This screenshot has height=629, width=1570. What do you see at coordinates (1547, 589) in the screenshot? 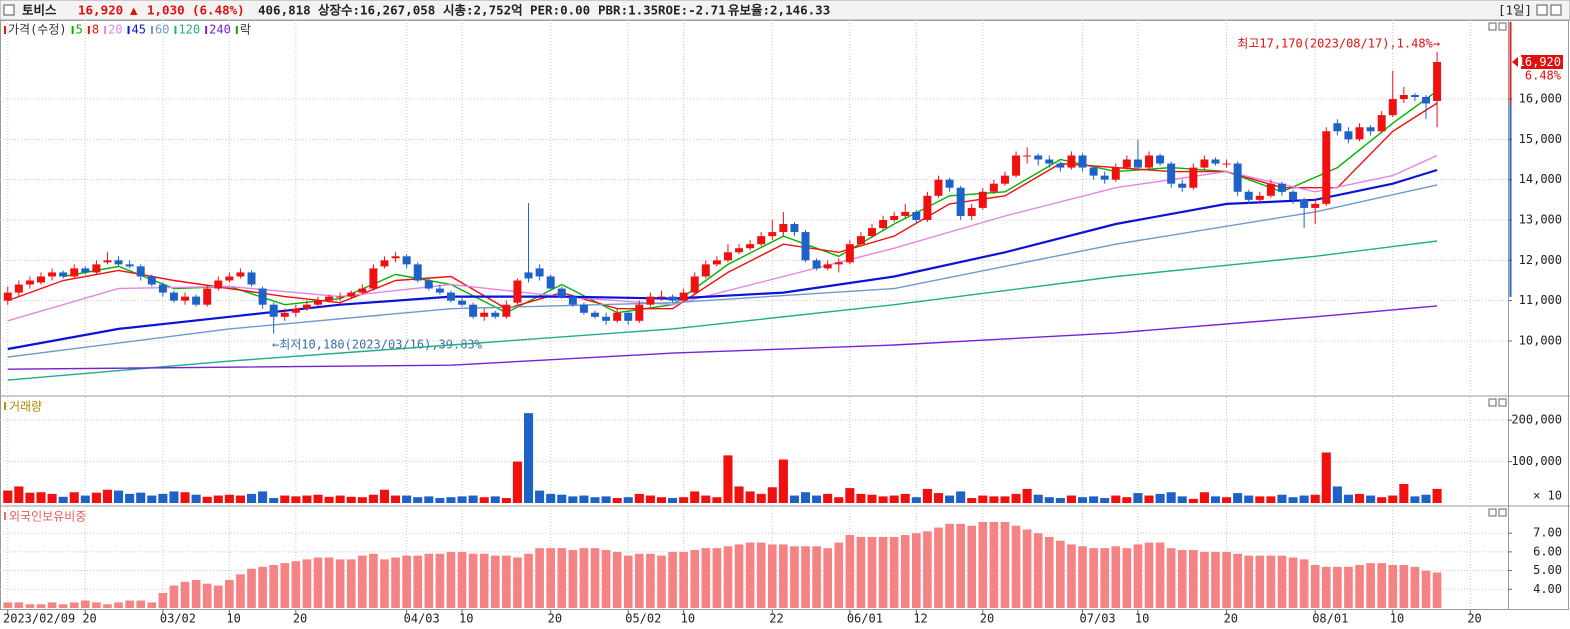
I see `y-tick-label: 4.00` at bounding box center [1547, 589].